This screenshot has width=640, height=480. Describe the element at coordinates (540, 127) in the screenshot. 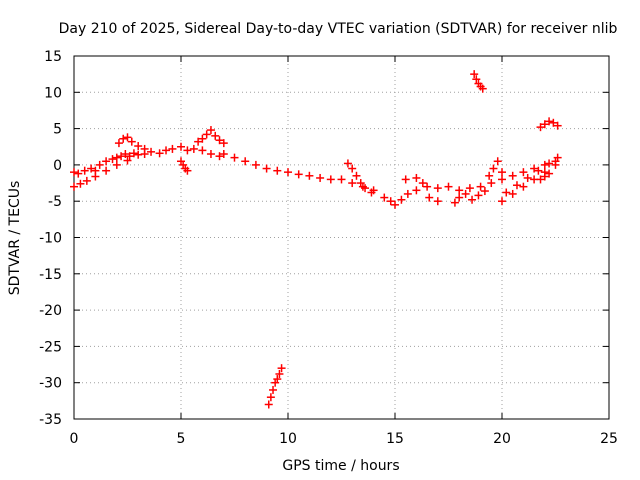

I see `data-point-upper-arc` at that location.